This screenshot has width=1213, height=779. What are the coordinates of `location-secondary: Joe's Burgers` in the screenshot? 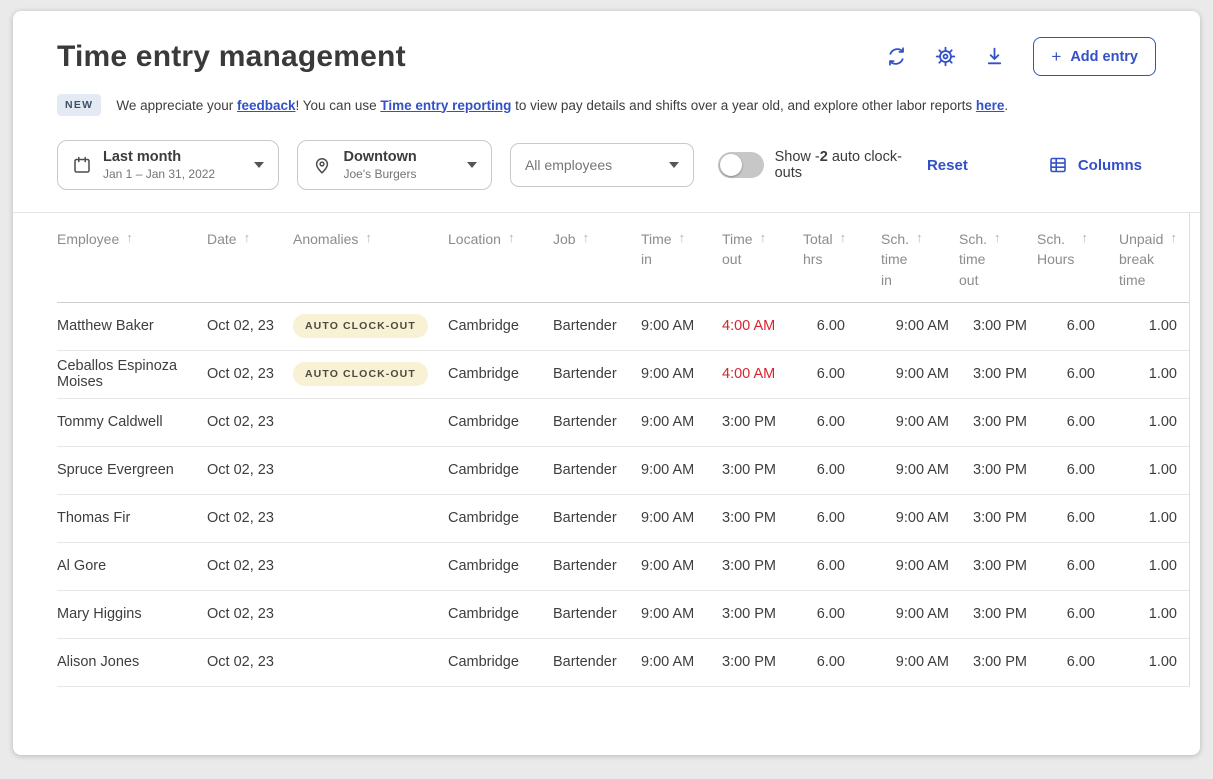 It's located at (380, 173).